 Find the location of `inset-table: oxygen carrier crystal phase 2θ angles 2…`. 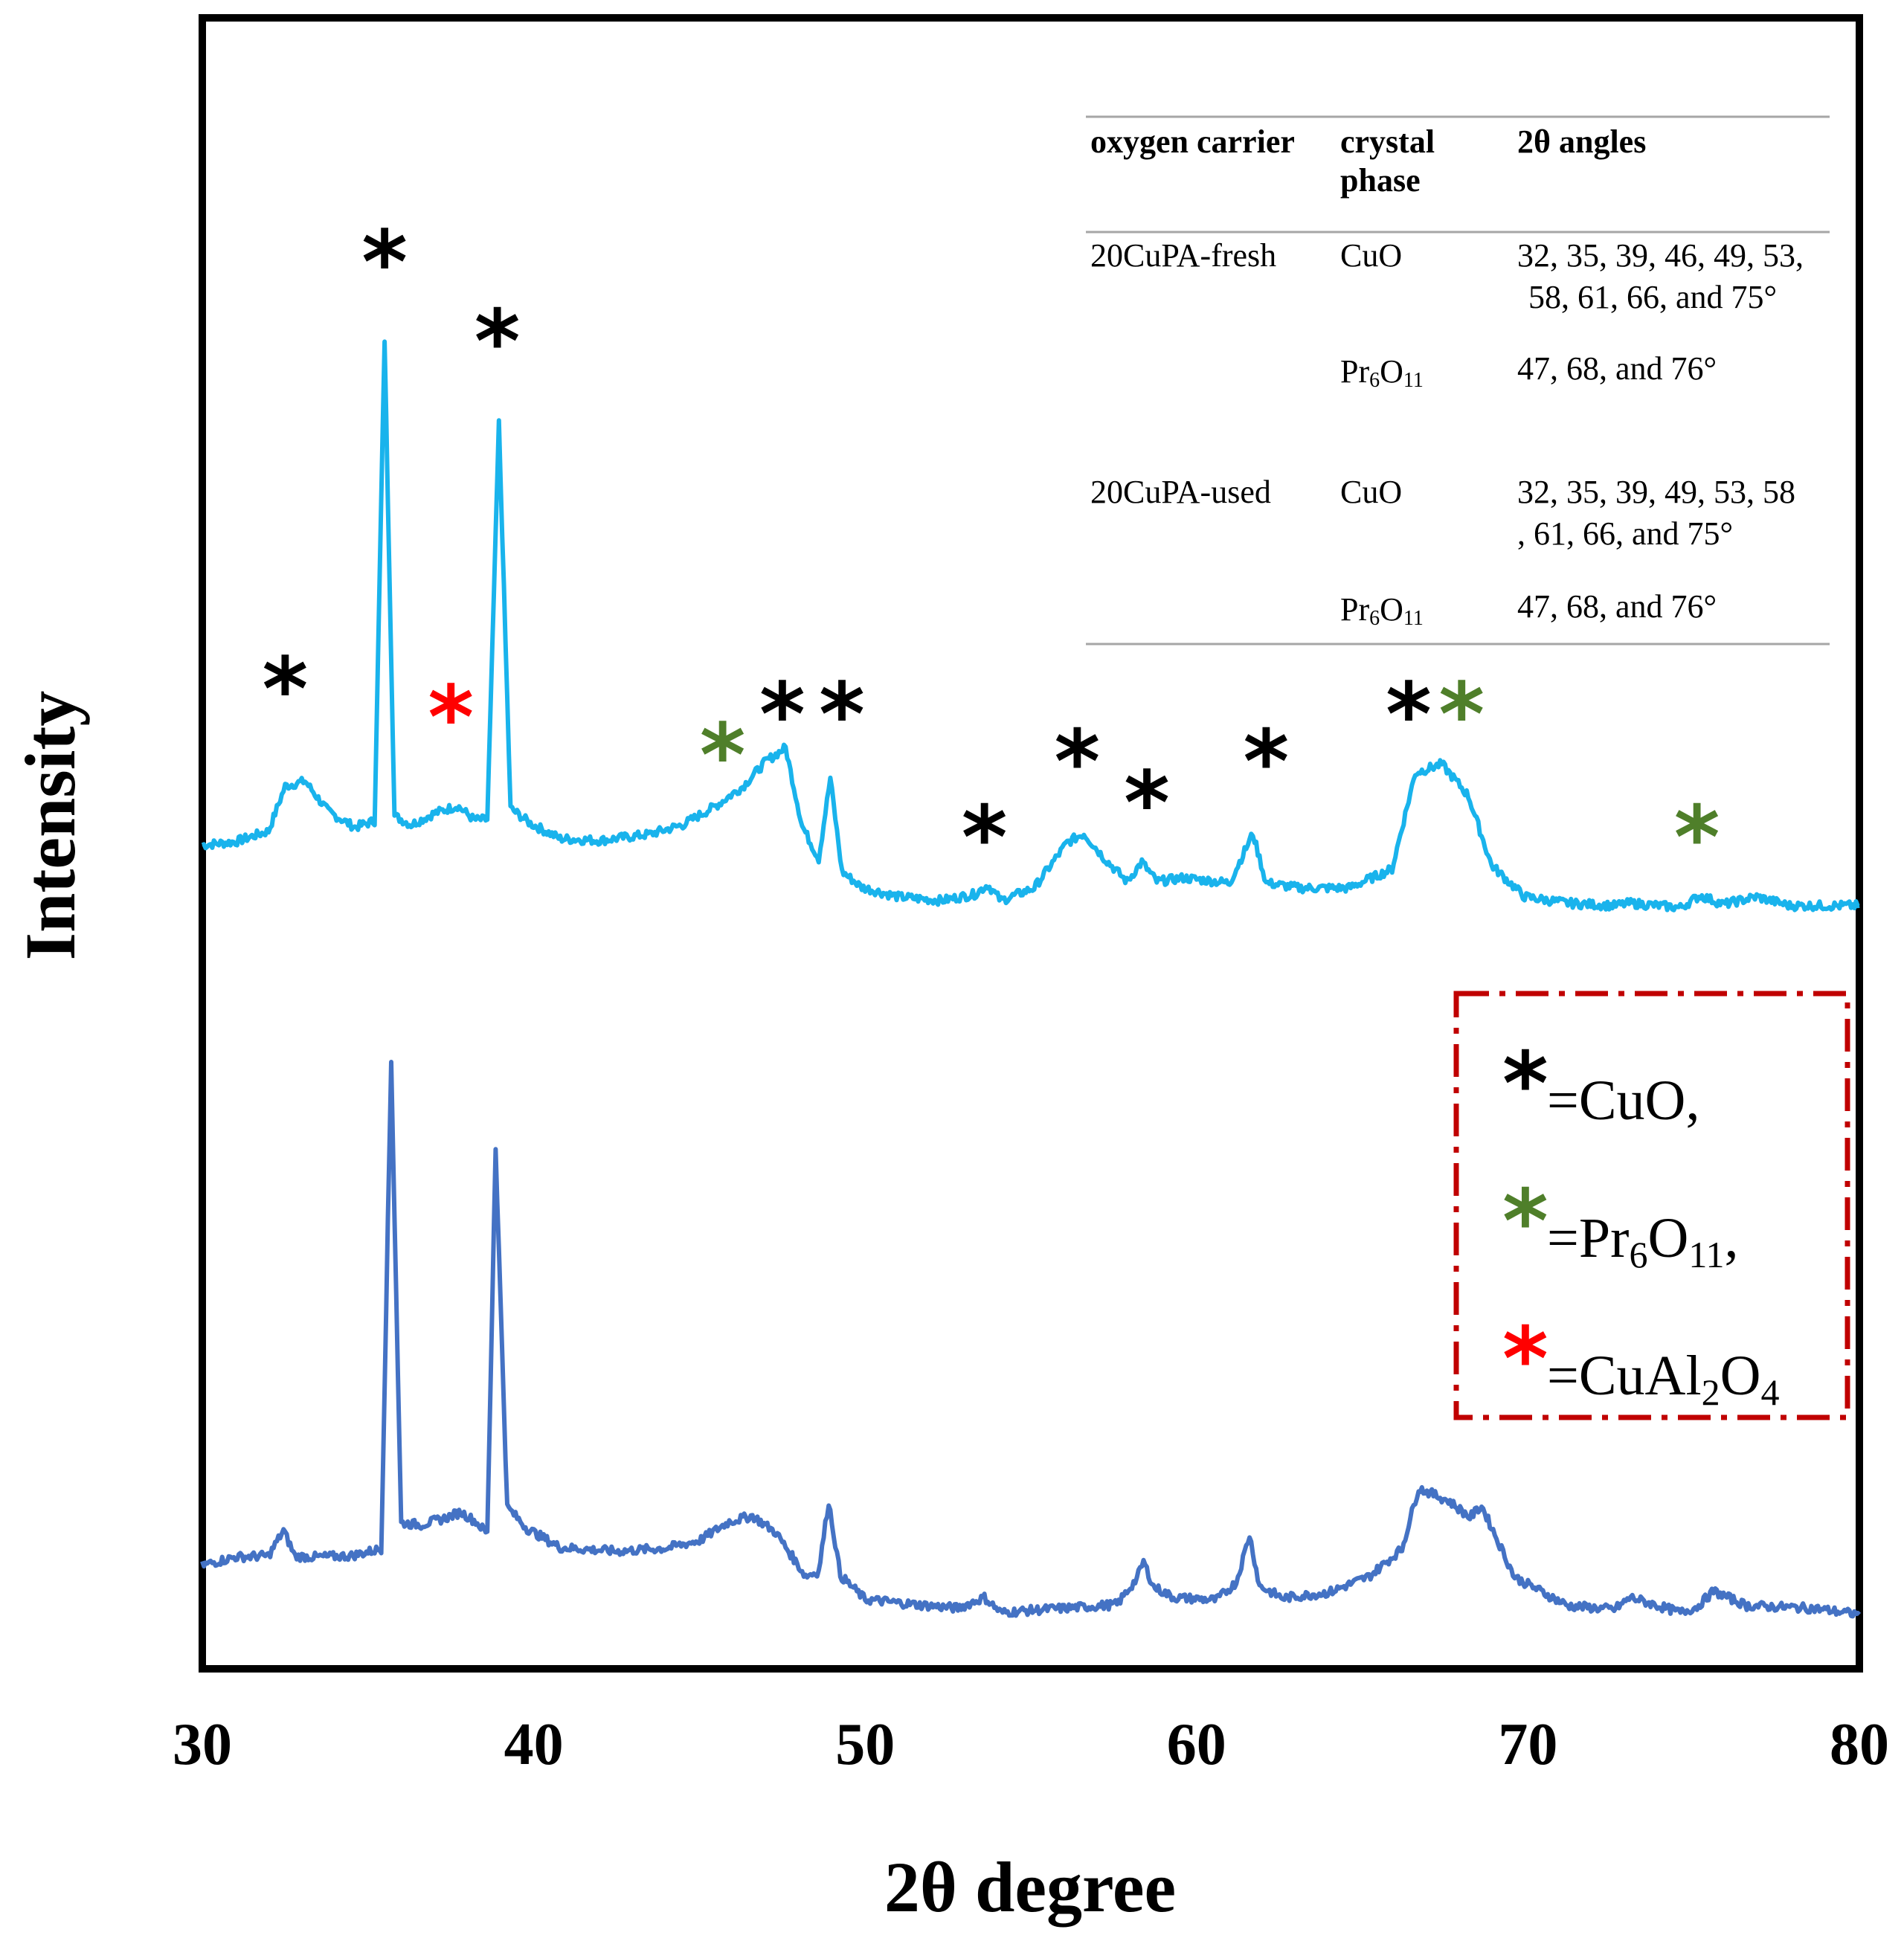

inset-table: oxygen carrier crystal phase 2θ angles 2… is located at coordinates (1458, 380).